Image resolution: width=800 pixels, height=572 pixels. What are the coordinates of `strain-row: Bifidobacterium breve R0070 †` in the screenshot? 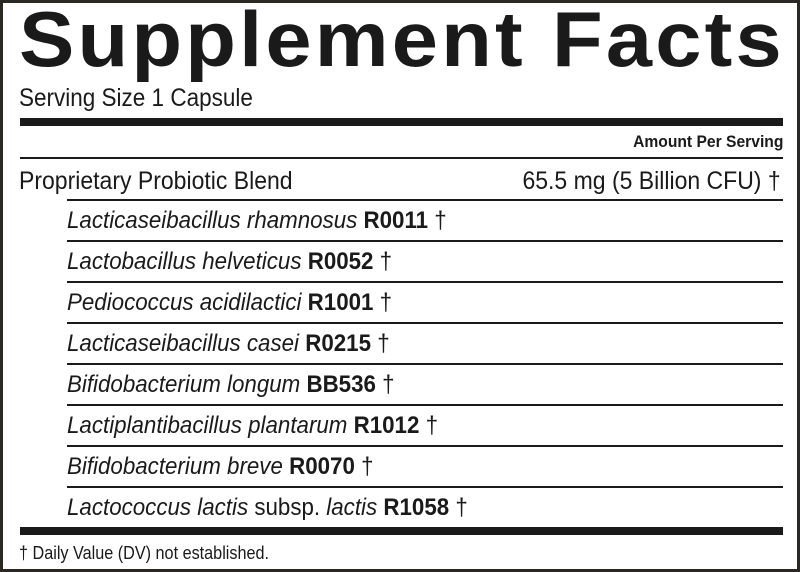 It's located at (220, 467).